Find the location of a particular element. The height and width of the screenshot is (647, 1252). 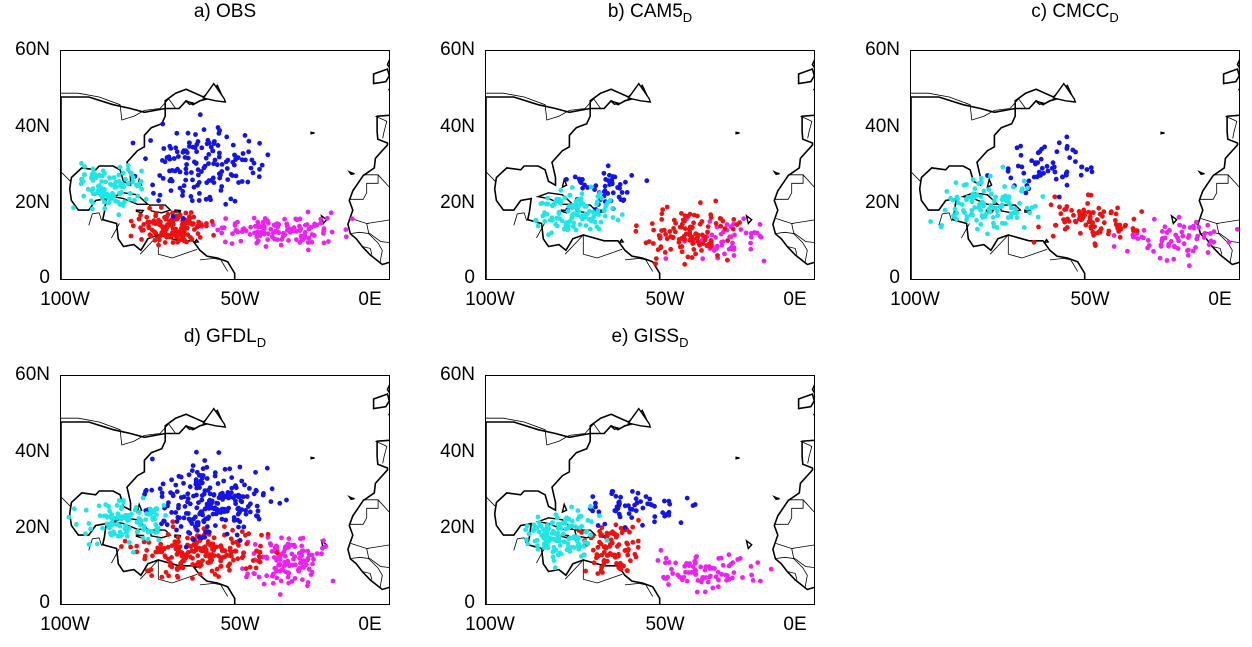

coastline is located at coordinates (805, 76).